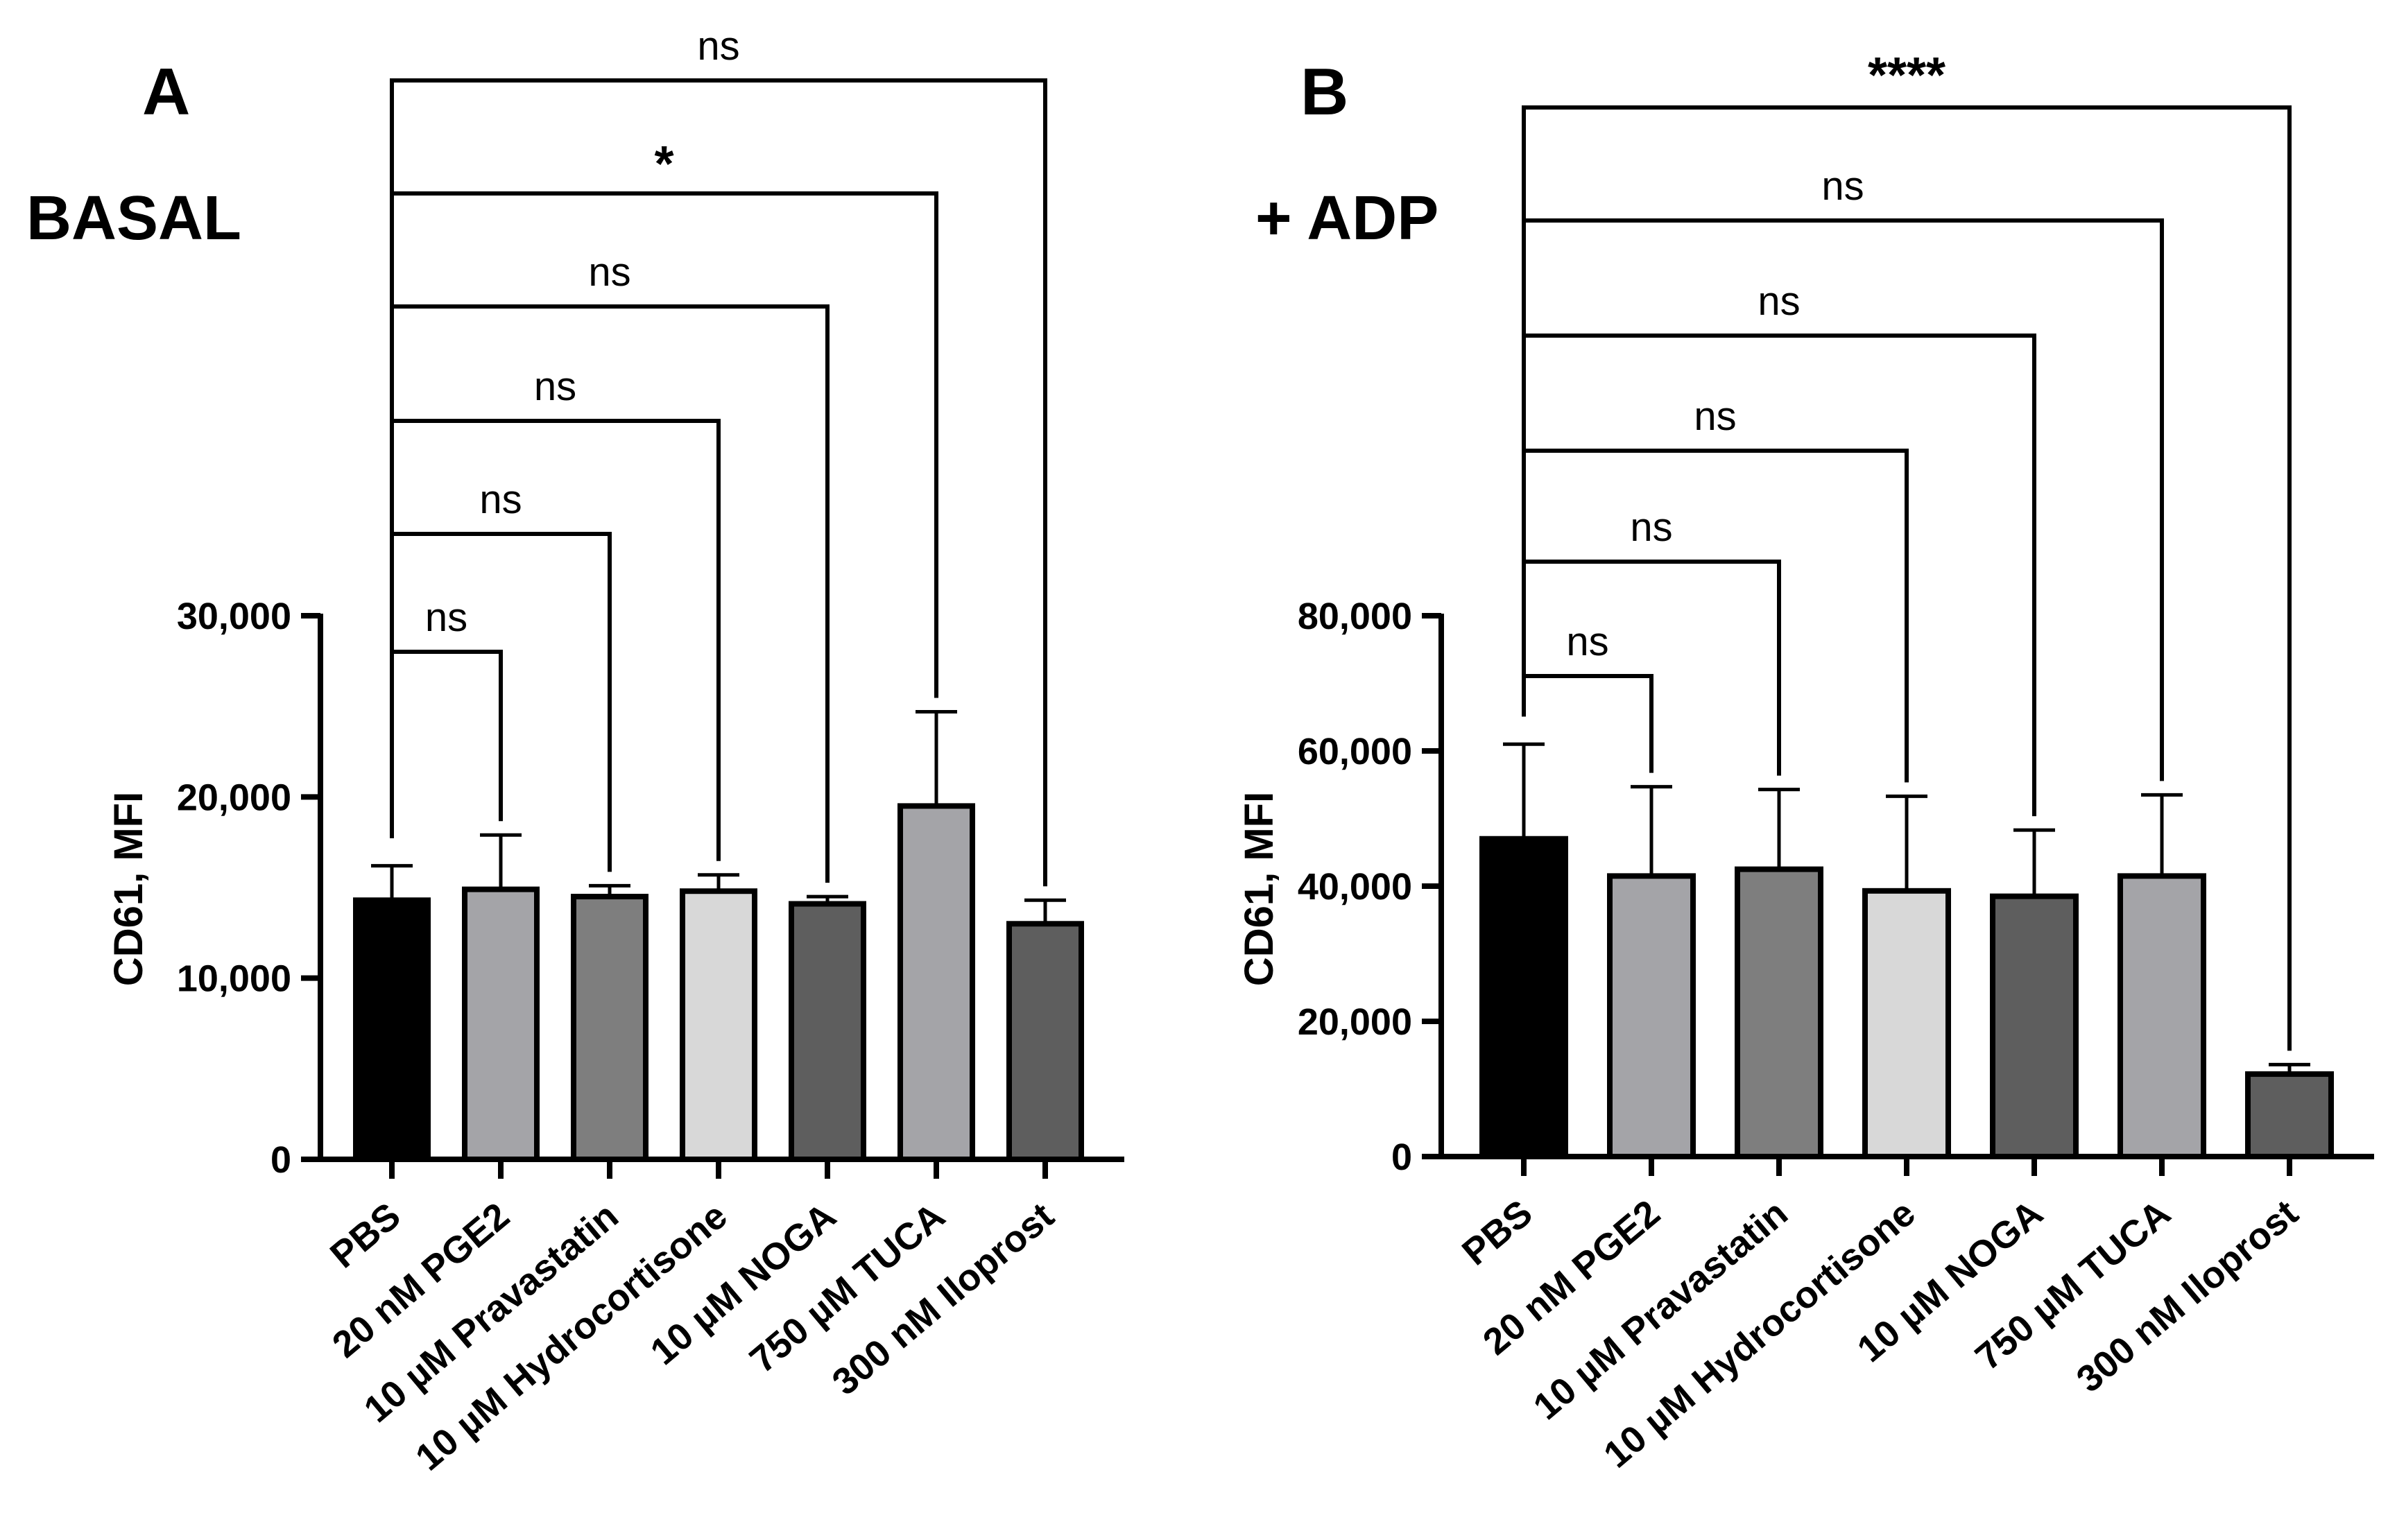  Describe the element at coordinates (1906, 75) in the screenshot. I see `significance-label: ****` at that location.